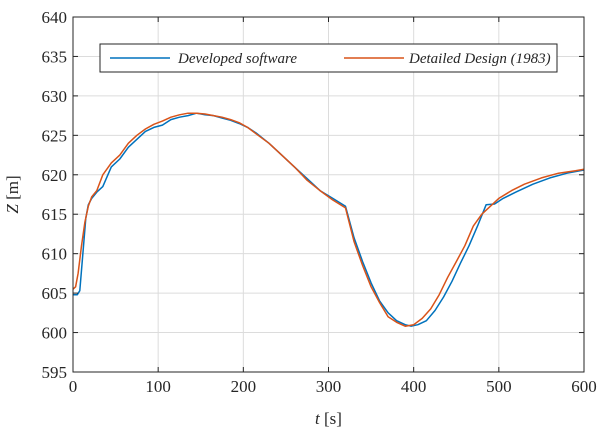 The image size is (601, 432). I want to click on y-axis-variable: Z, so click(12, 209).